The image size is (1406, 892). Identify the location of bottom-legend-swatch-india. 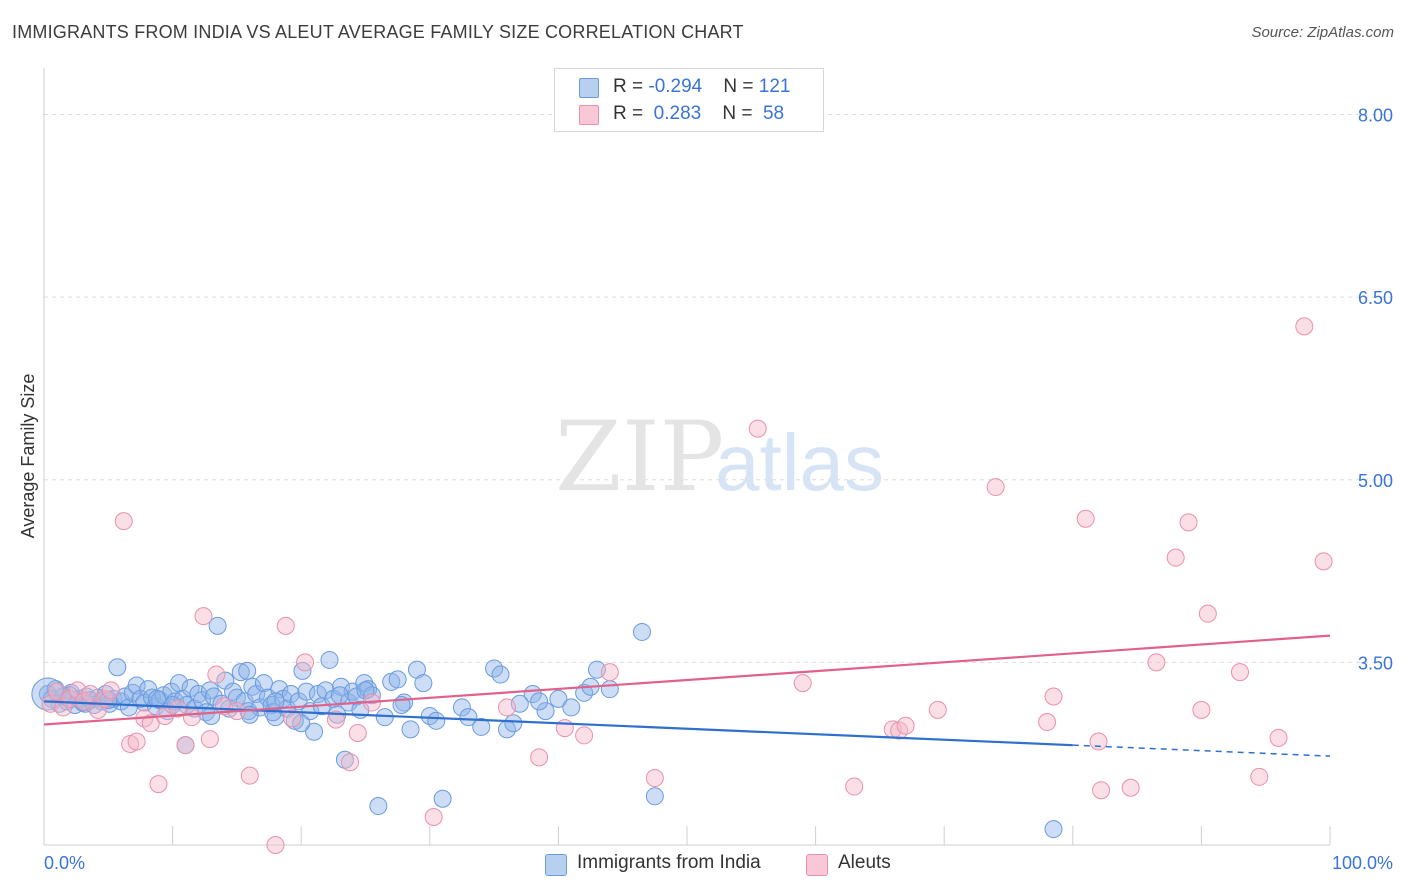
(556, 865).